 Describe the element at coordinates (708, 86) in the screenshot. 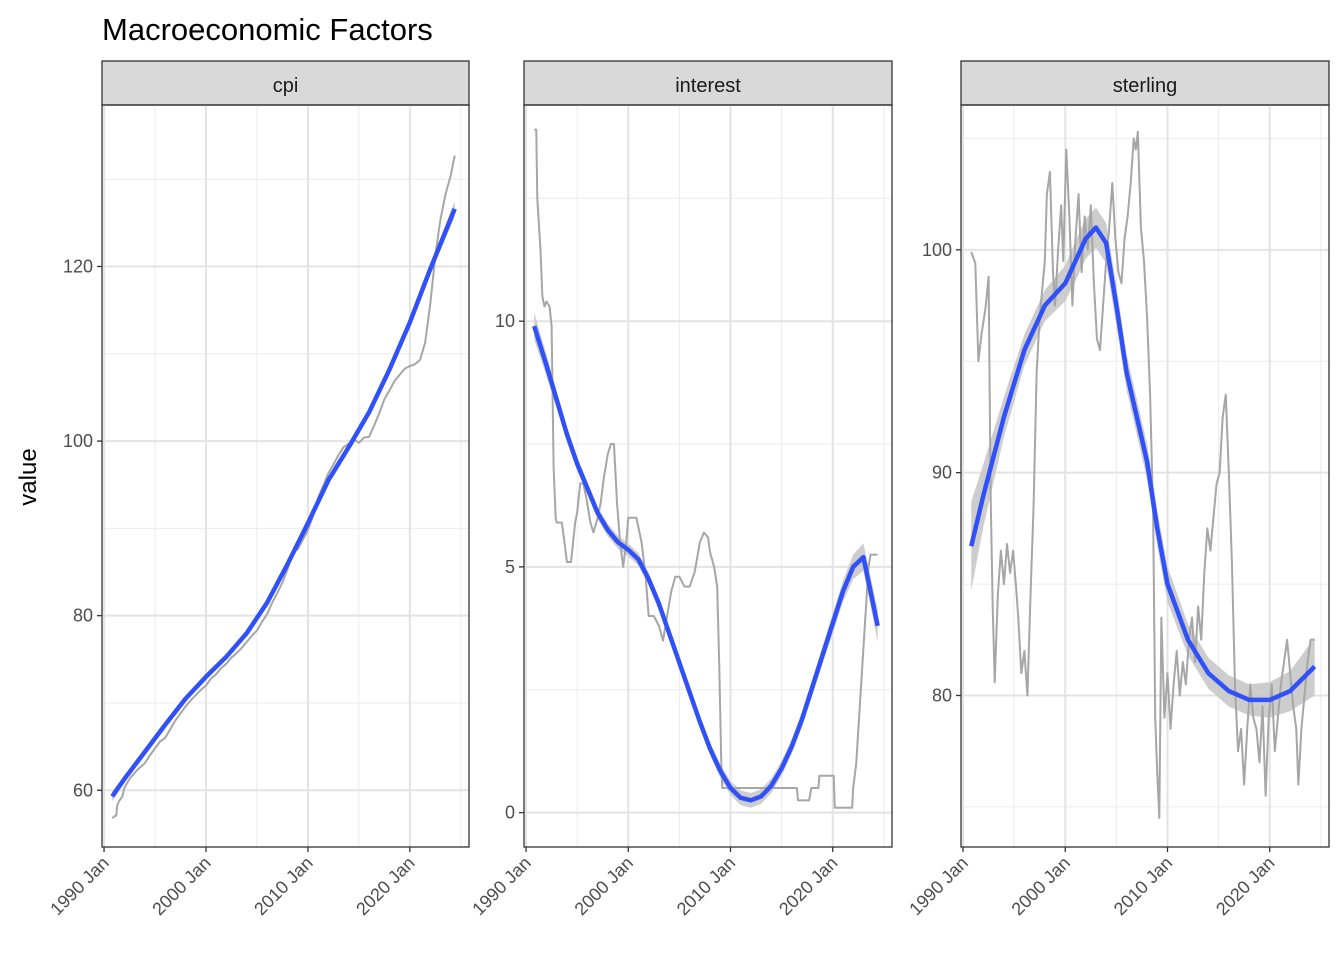

I see `facet-strip-label: interest` at that location.